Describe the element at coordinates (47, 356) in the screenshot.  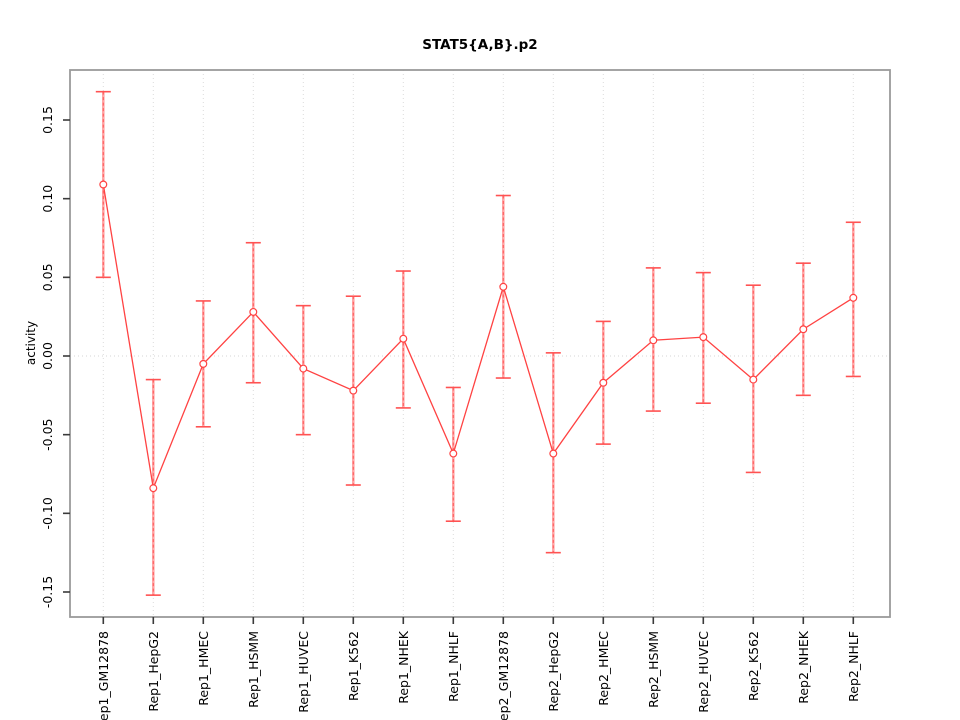
I see `y-tick-label: 0.00` at that location.